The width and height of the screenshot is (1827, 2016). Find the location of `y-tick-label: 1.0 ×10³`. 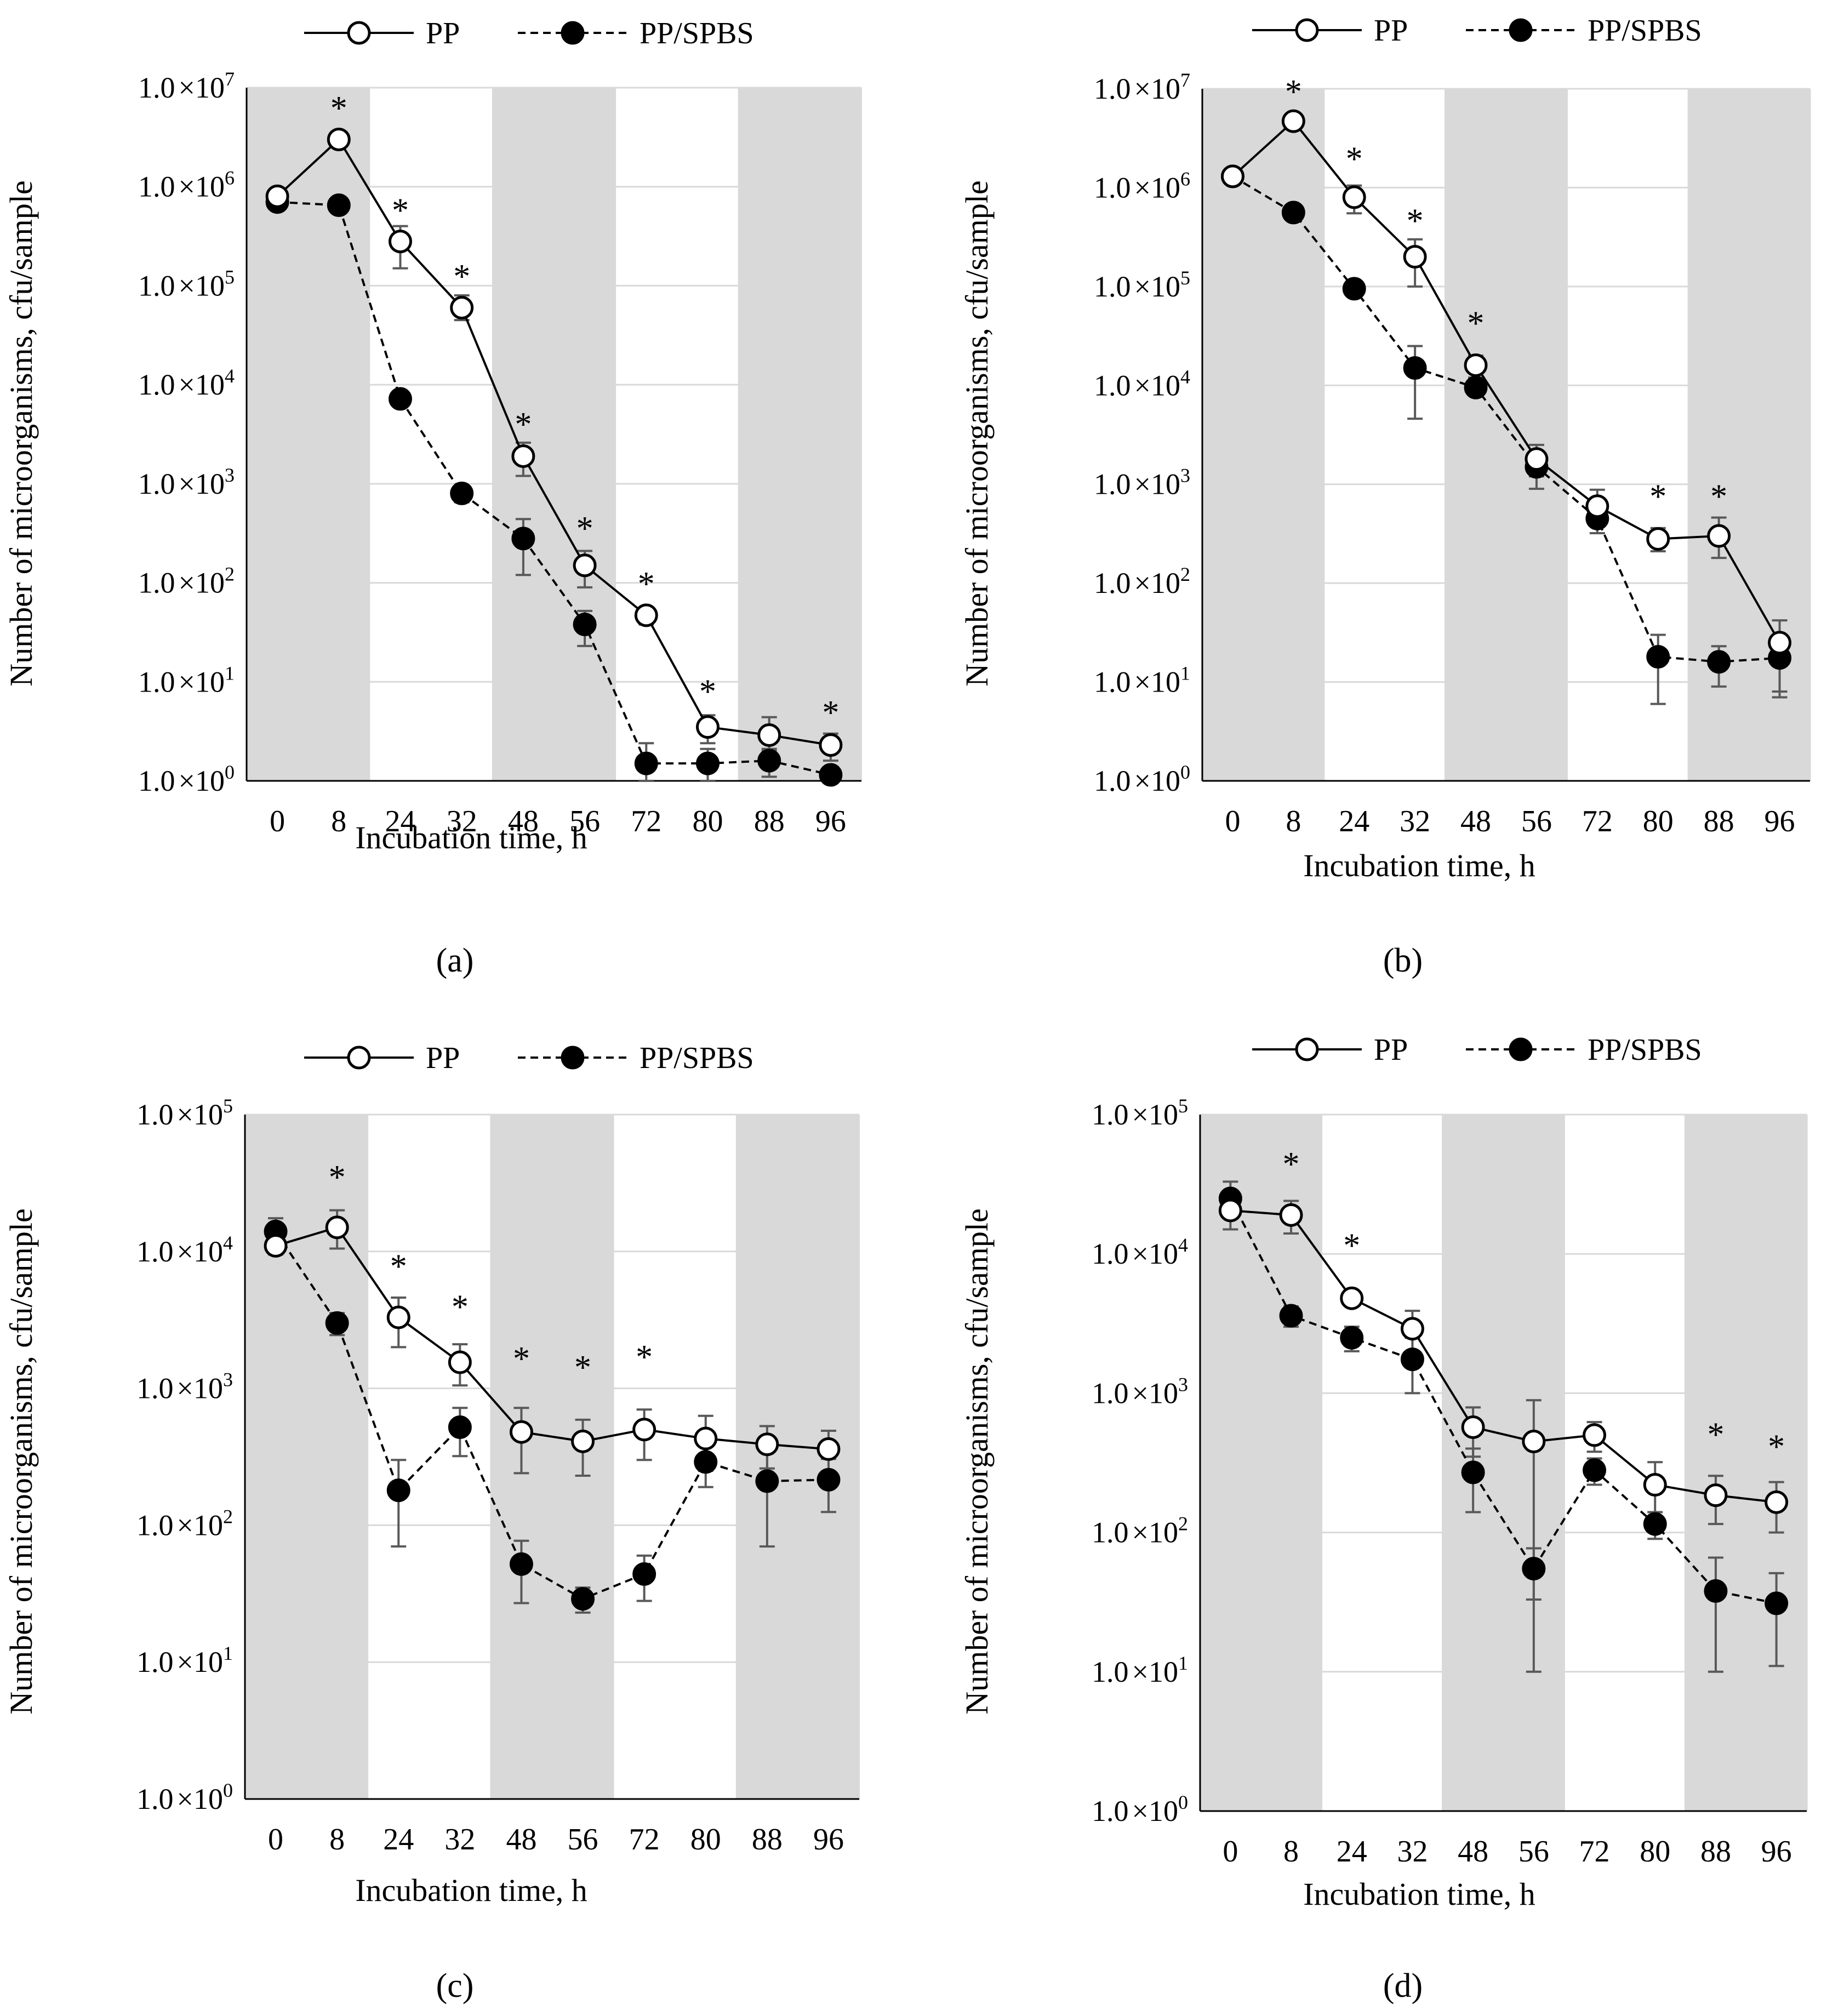

y-tick-label: 1.0 ×10³ is located at coordinates (187, 482).